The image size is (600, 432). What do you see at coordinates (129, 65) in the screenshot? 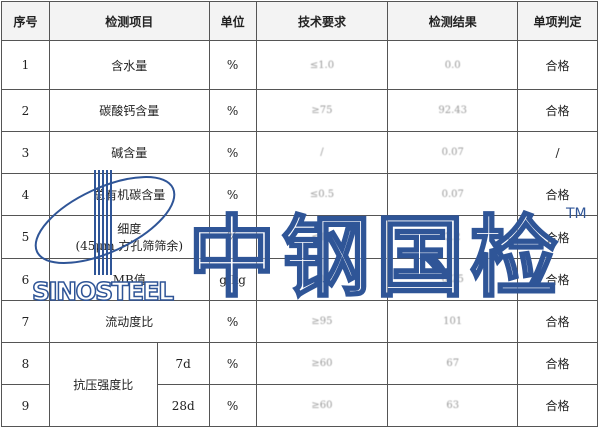
I see `row-item: 含水量` at bounding box center [129, 65].